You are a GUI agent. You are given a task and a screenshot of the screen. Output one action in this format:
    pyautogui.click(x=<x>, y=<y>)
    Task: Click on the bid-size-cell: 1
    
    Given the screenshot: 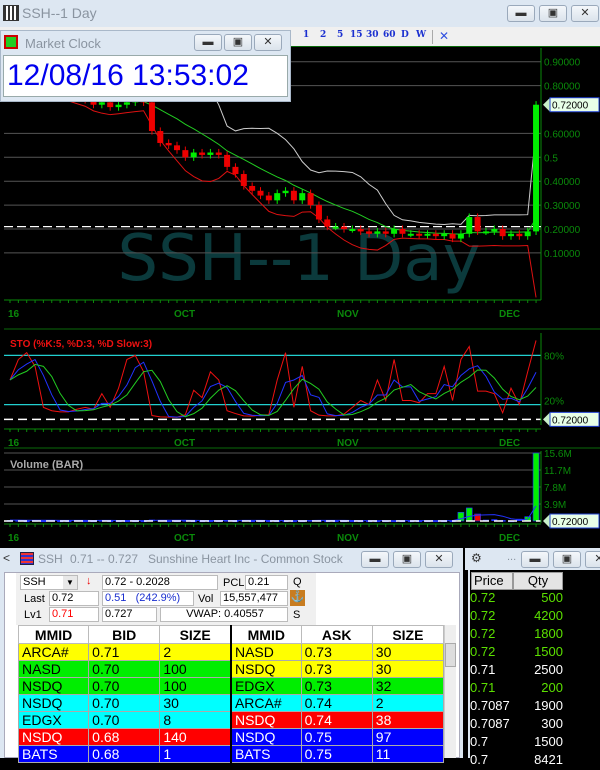 What is the action you would take?
    pyautogui.click(x=195, y=754)
    